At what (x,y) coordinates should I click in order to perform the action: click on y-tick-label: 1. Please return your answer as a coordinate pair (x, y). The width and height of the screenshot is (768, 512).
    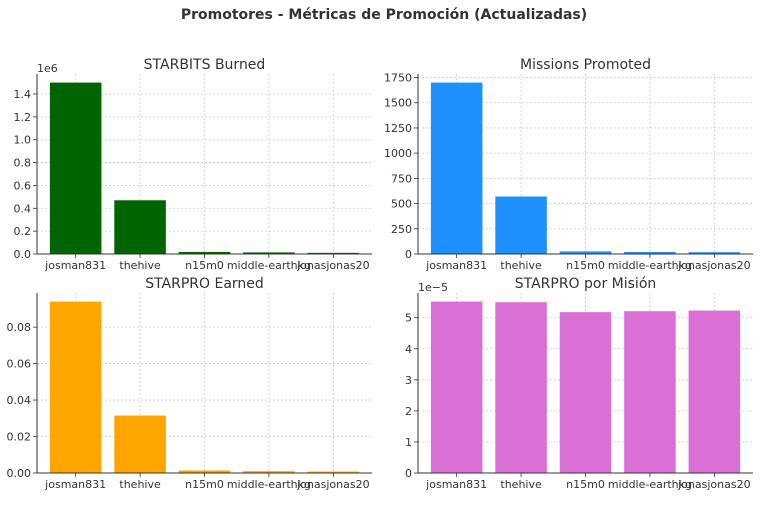
    Looking at the image, I should click on (408, 442).